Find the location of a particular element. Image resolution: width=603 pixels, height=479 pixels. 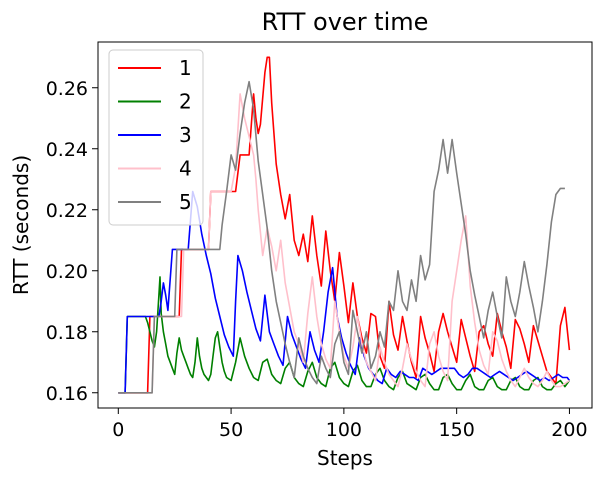

x-tick-label: 150 is located at coordinates (457, 430).